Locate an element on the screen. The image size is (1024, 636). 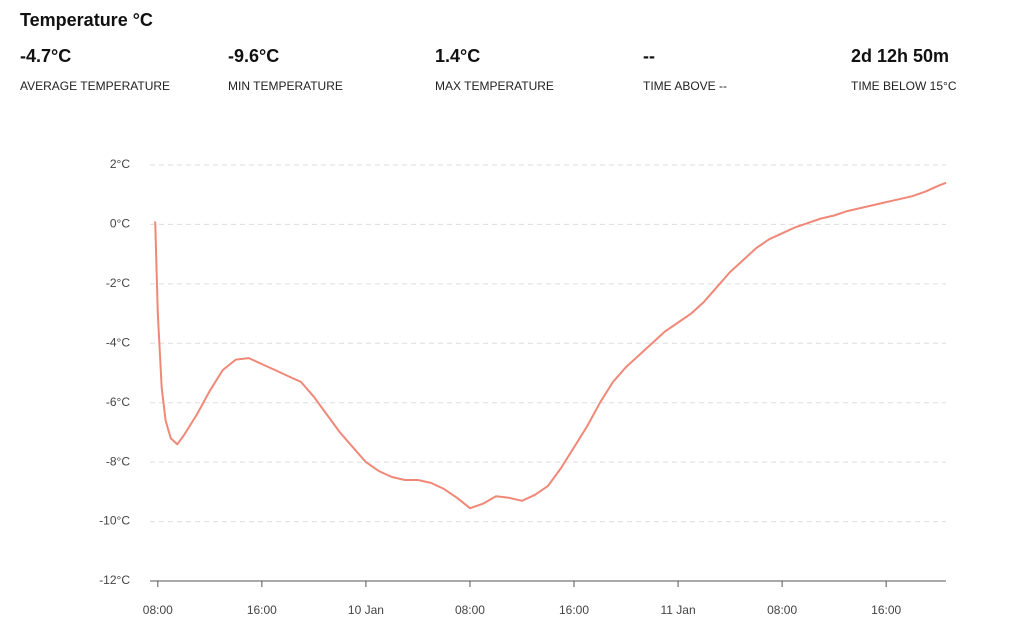
stat-value: 1.4°C is located at coordinates (458, 56).